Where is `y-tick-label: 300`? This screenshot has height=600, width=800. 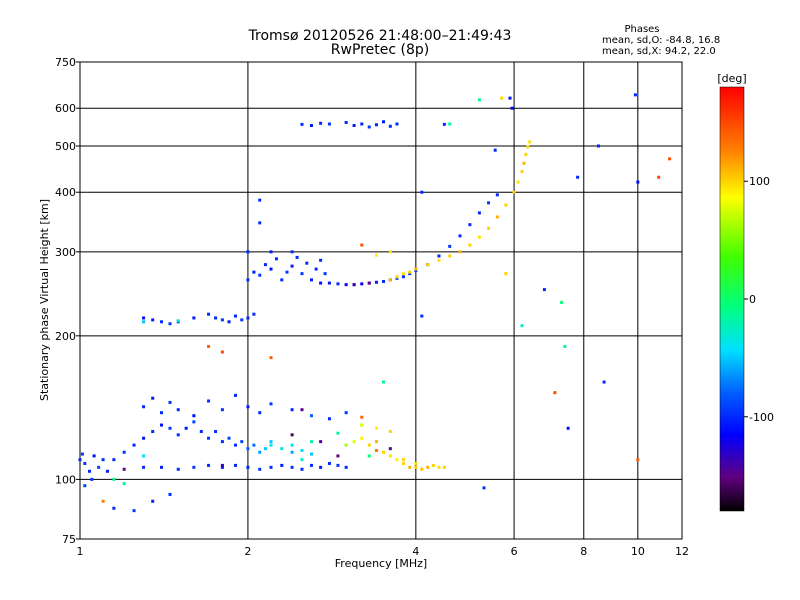 y-tick-label: 300 is located at coordinates (65, 252).